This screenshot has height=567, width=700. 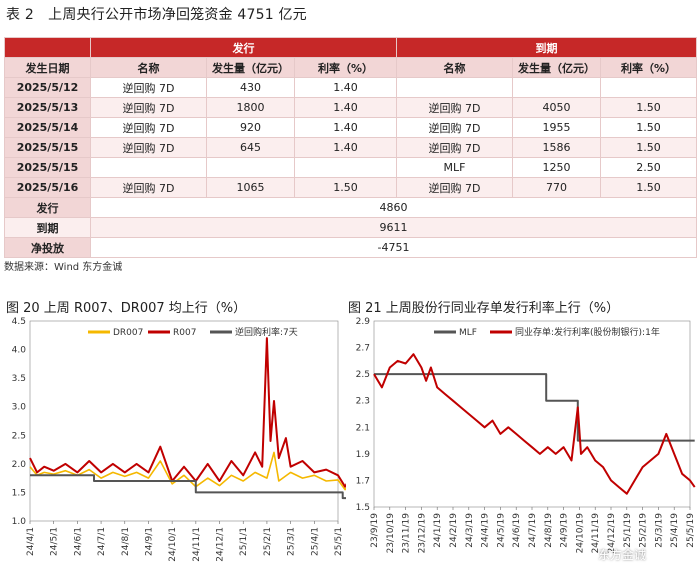 I want to click on due-group-header: 到期, so click(x=547, y=47).